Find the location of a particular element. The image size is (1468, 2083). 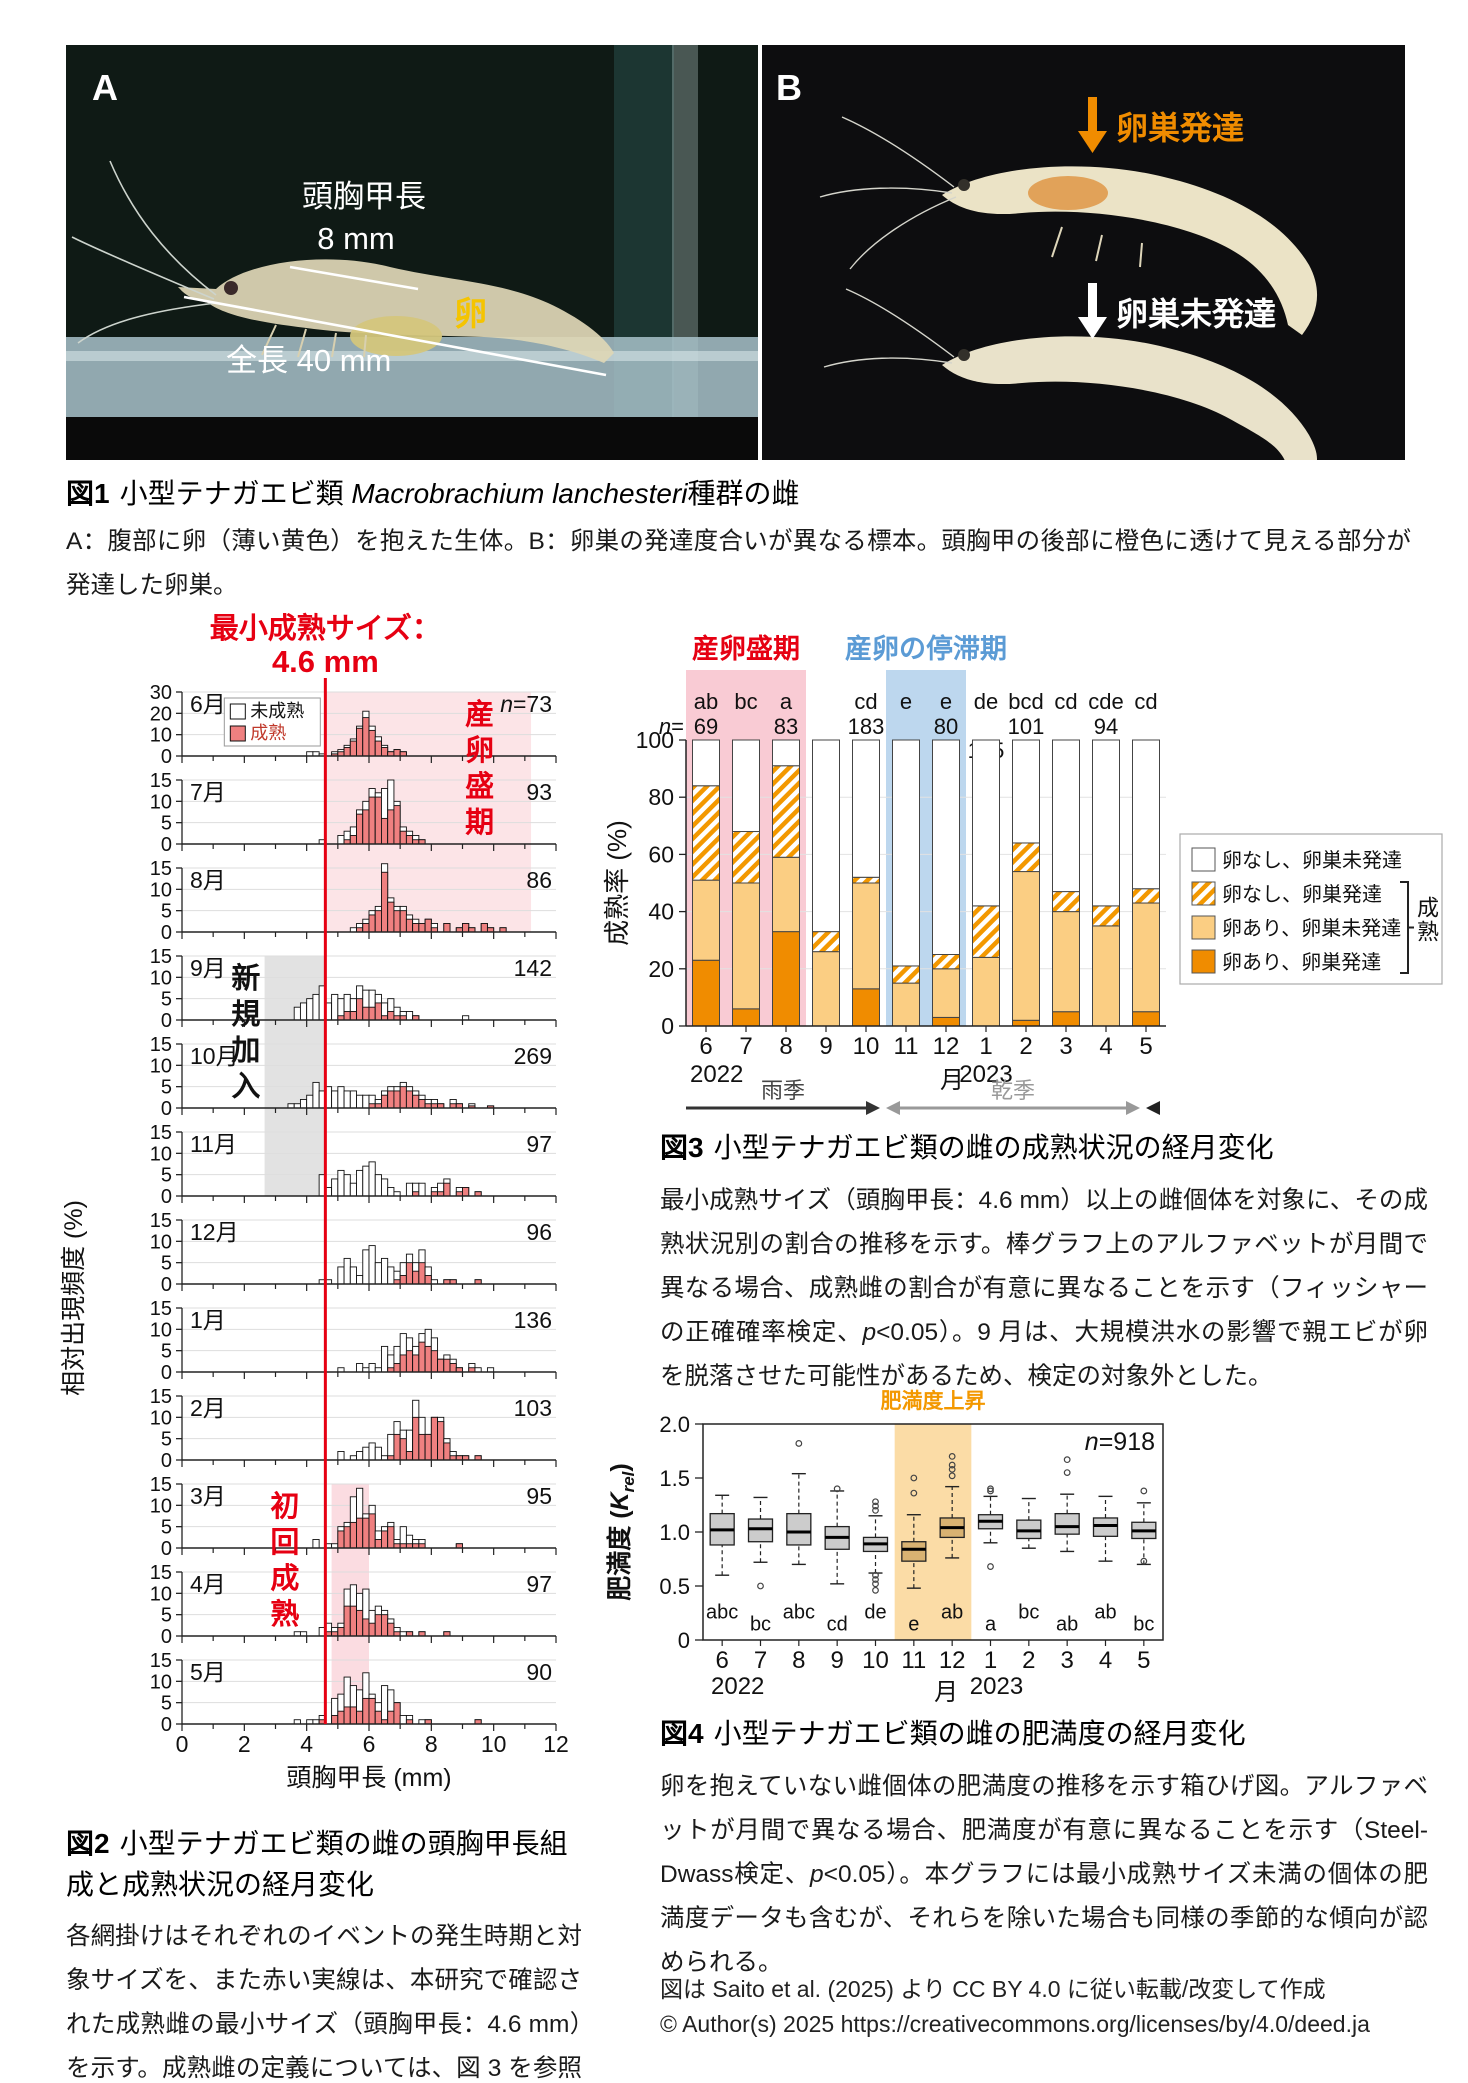

significance-letter: a is located at coordinates (991, 1624).